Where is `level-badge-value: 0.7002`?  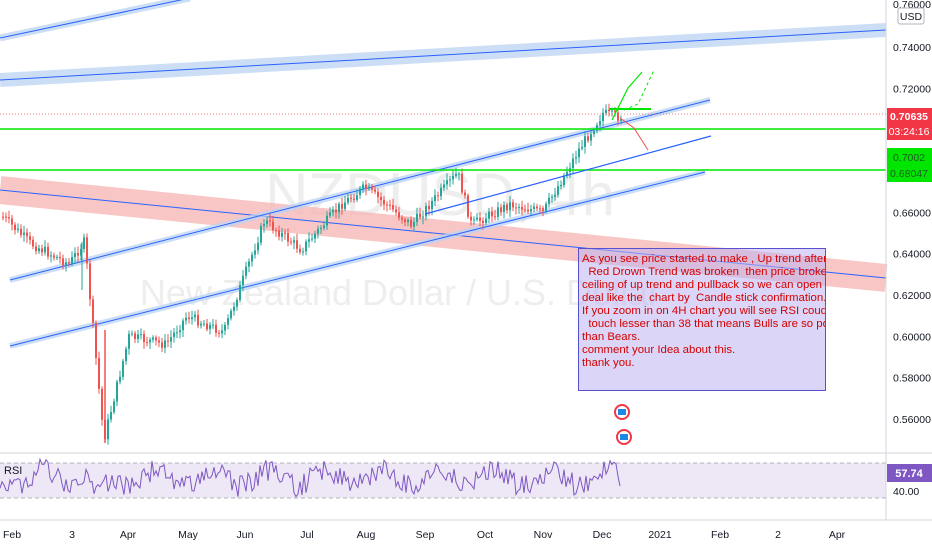 level-badge-value: 0.7002 is located at coordinates (909, 158).